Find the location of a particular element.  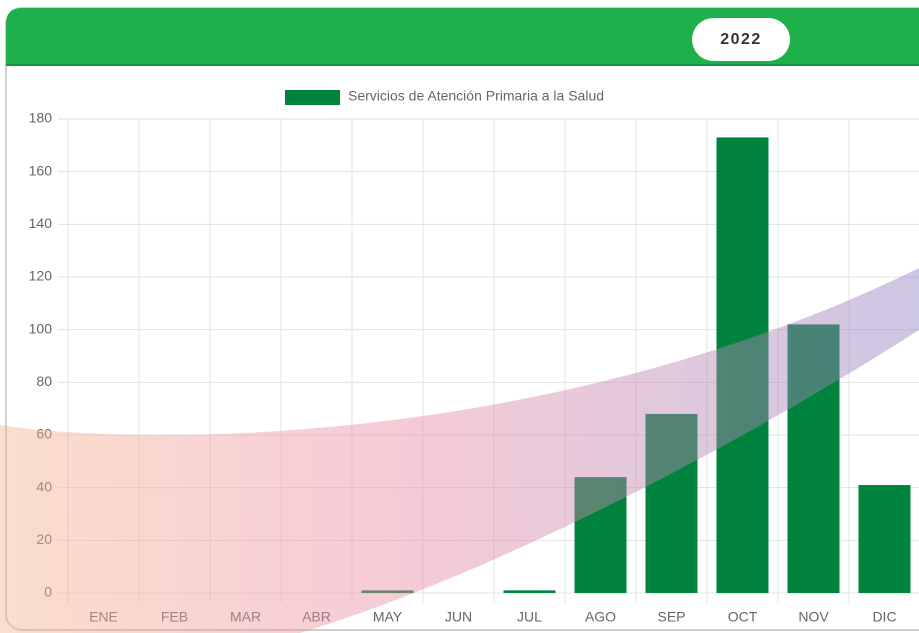

x-tick-label: MAY is located at coordinates (388, 617).